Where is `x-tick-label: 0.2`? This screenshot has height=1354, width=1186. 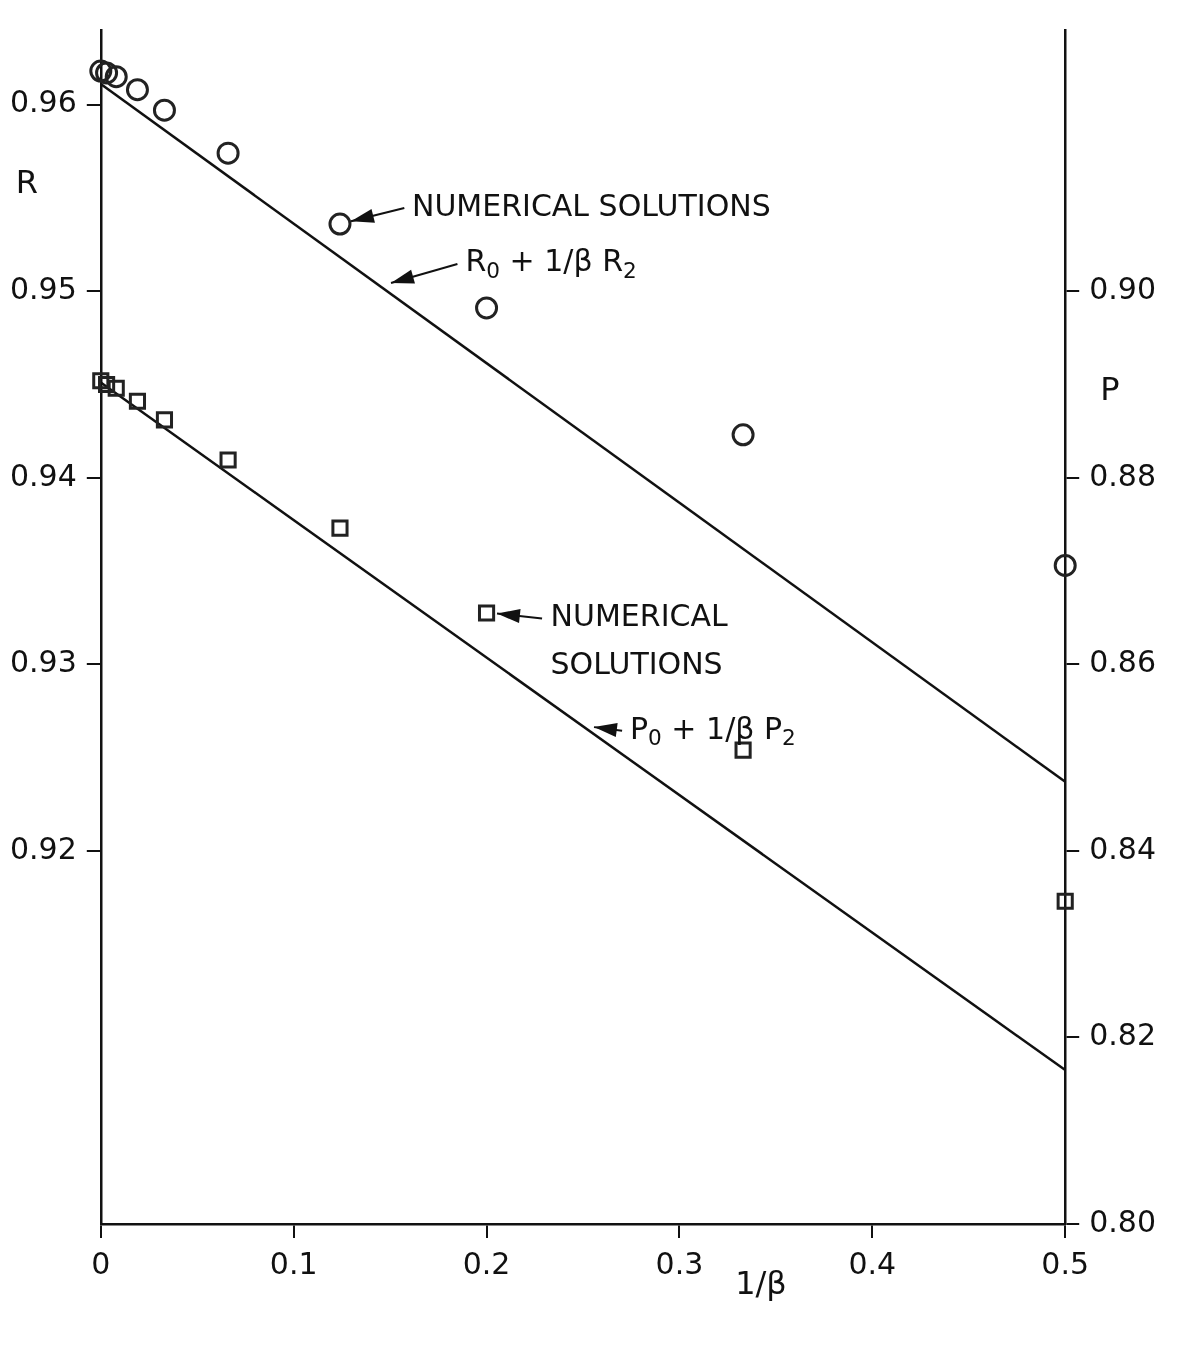 x-tick-label: 0.2 is located at coordinates (486, 1263).